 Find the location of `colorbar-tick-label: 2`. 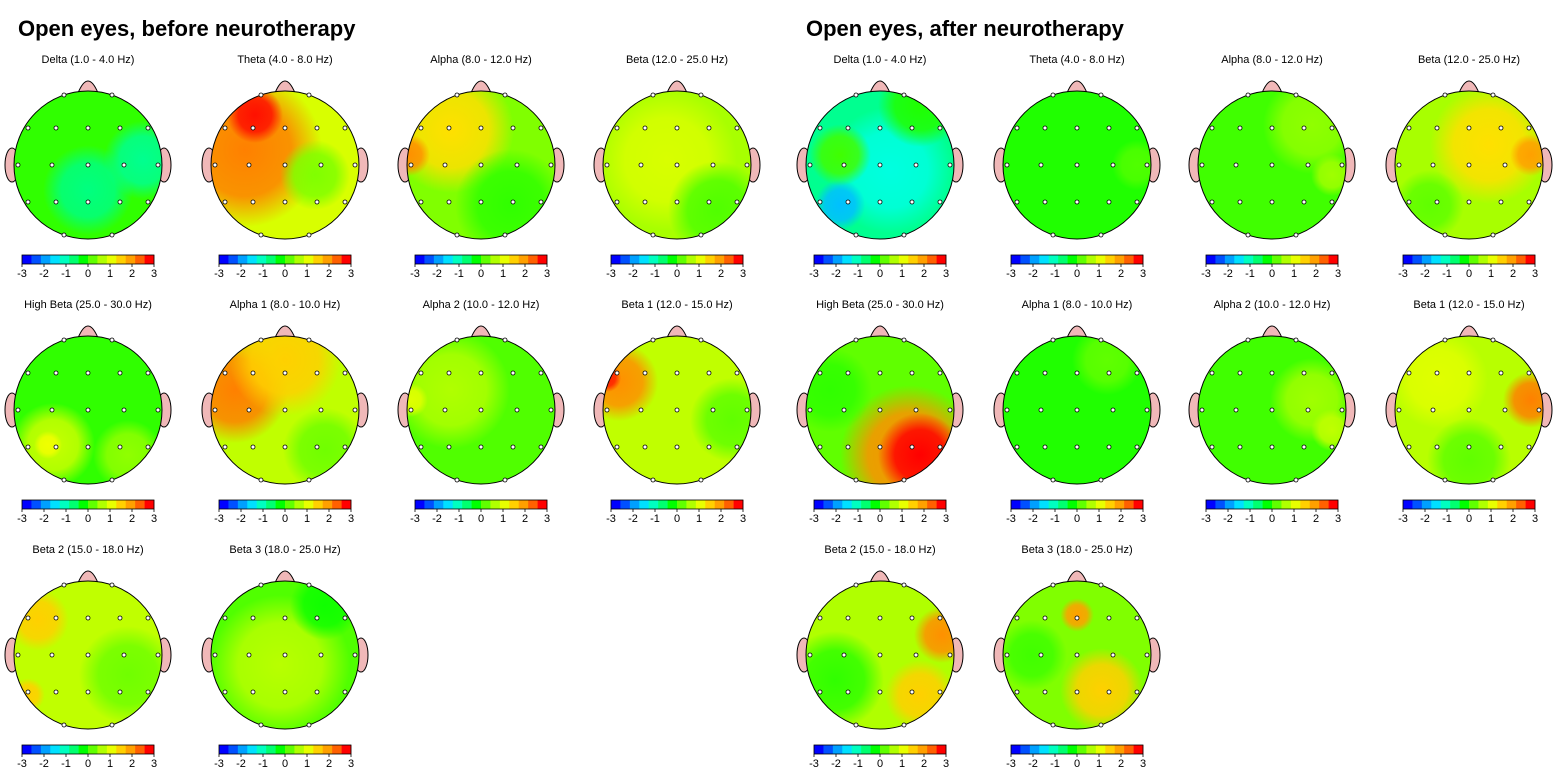

colorbar-tick-label: 2 is located at coordinates (924, 764).